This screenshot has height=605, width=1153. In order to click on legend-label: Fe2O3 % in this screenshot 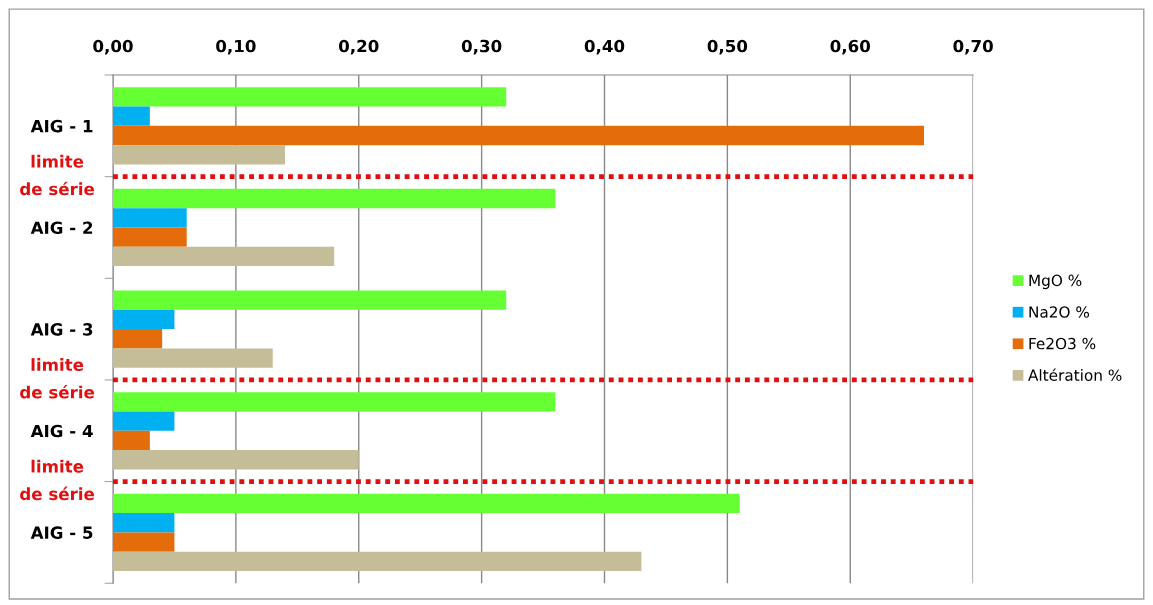, I will do `click(1062, 343)`.